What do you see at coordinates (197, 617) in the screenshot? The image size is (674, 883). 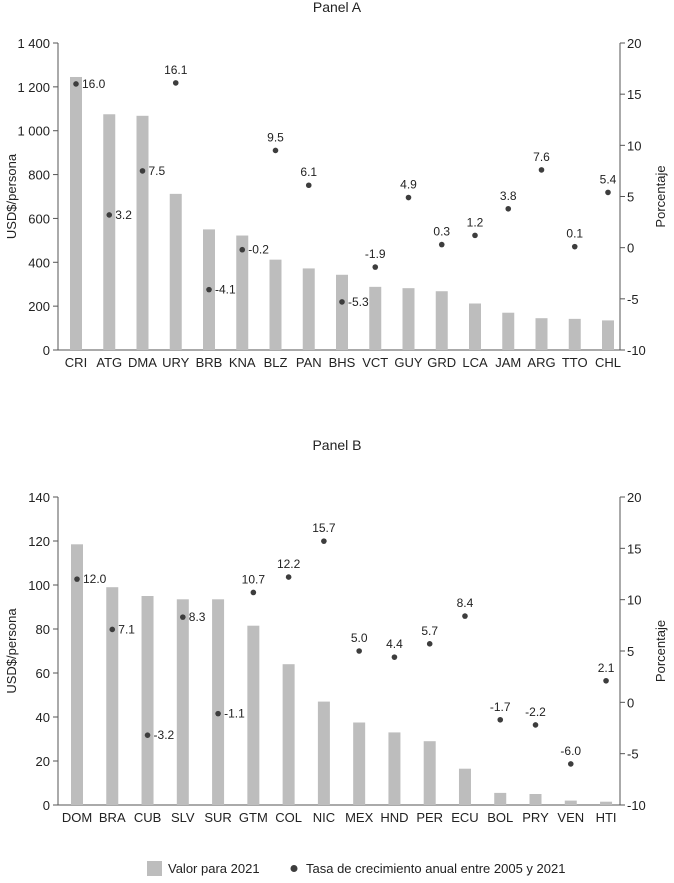 I see `growth-dot-label: 8.3` at bounding box center [197, 617].